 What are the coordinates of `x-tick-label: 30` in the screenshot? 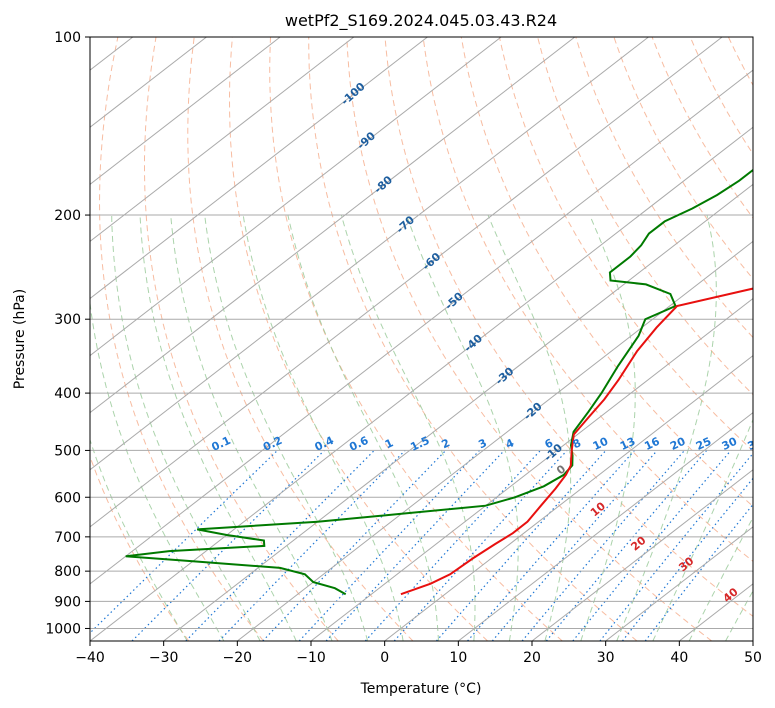 It's located at (606, 658).